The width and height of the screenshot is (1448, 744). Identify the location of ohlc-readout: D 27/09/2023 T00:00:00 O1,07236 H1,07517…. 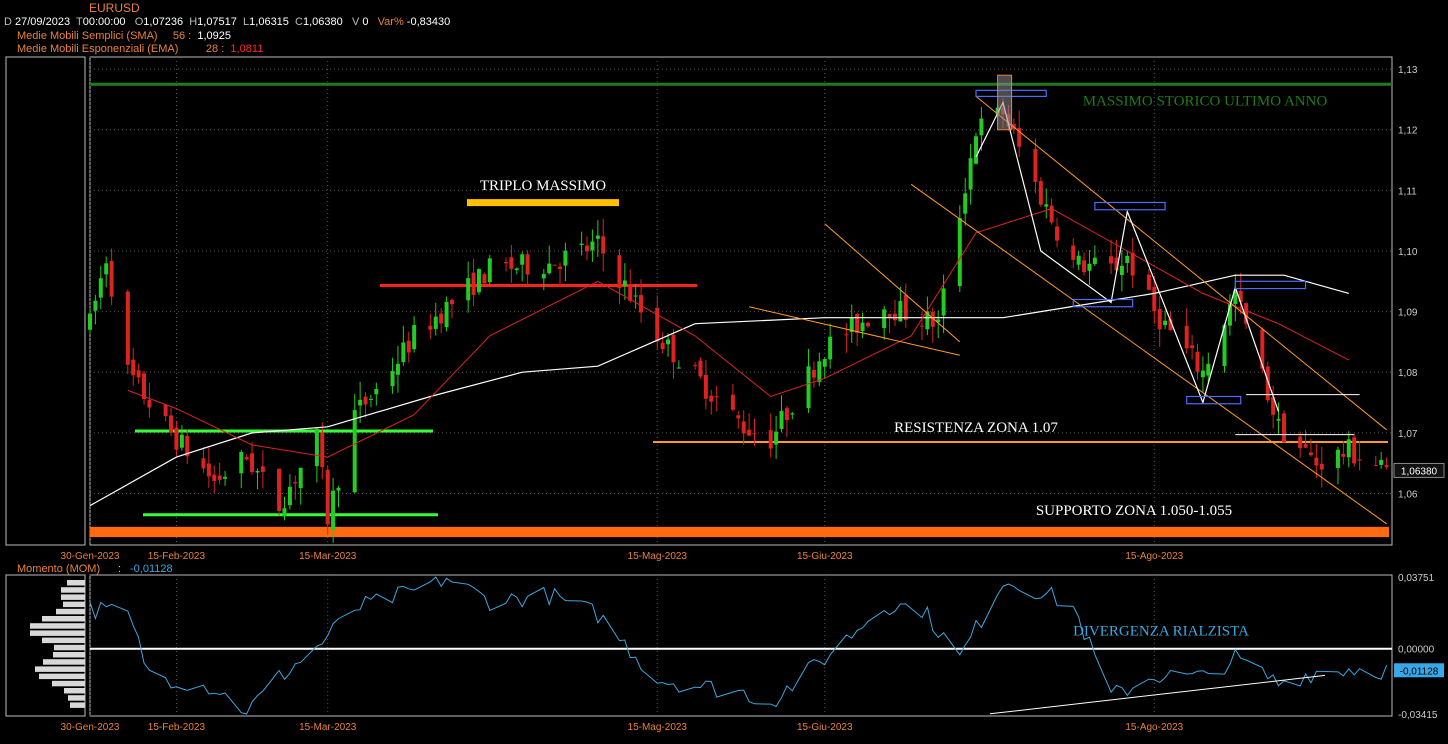
(227, 22).